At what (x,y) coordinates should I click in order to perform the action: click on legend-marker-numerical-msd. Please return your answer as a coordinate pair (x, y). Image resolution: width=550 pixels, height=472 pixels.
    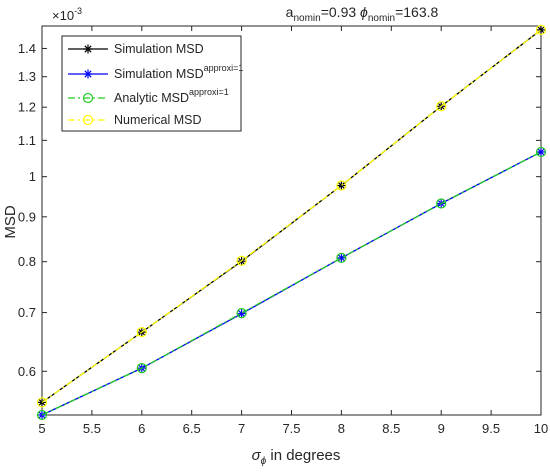
    Looking at the image, I should click on (88, 120).